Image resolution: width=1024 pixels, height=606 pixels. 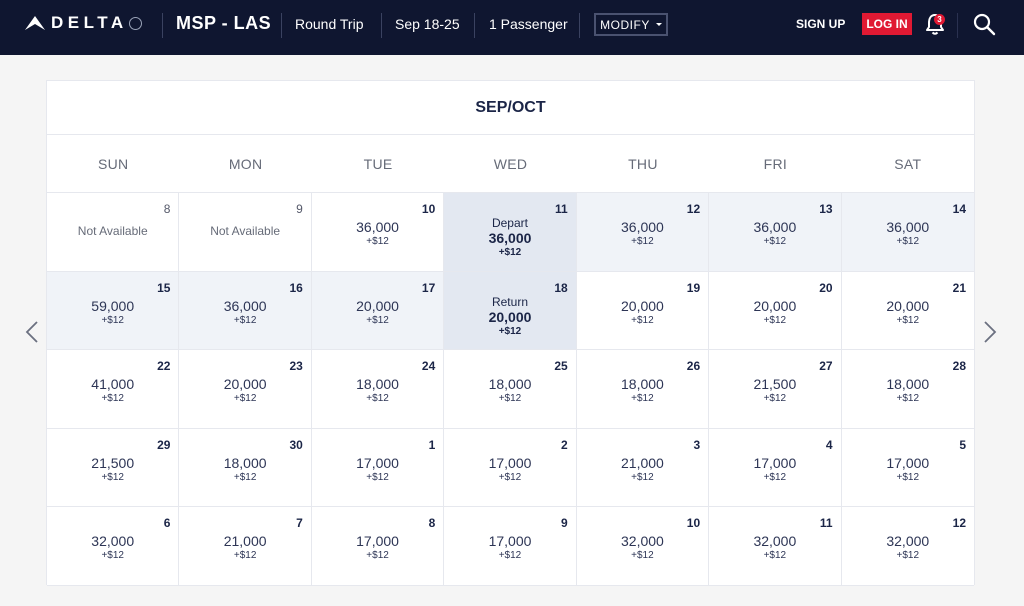 What do you see at coordinates (643, 310) in the screenshot?
I see `calendar-day: 19 20,000 +$12` at bounding box center [643, 310].